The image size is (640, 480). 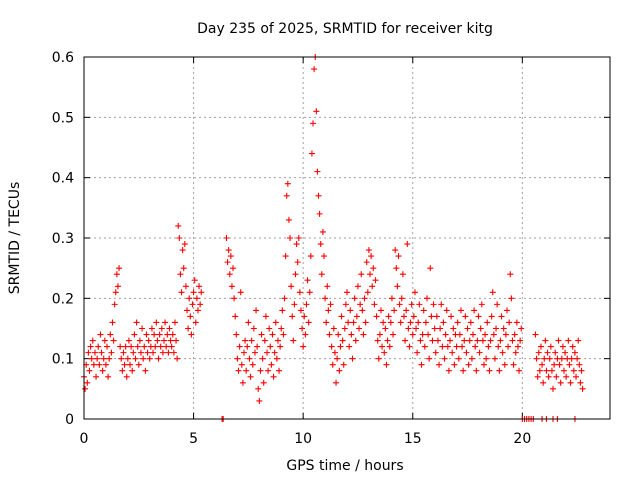 What do you see at coordinates (413, 439) in the screenshot?
I see `x-tick-label: 15` at bounding box center [413, 439].